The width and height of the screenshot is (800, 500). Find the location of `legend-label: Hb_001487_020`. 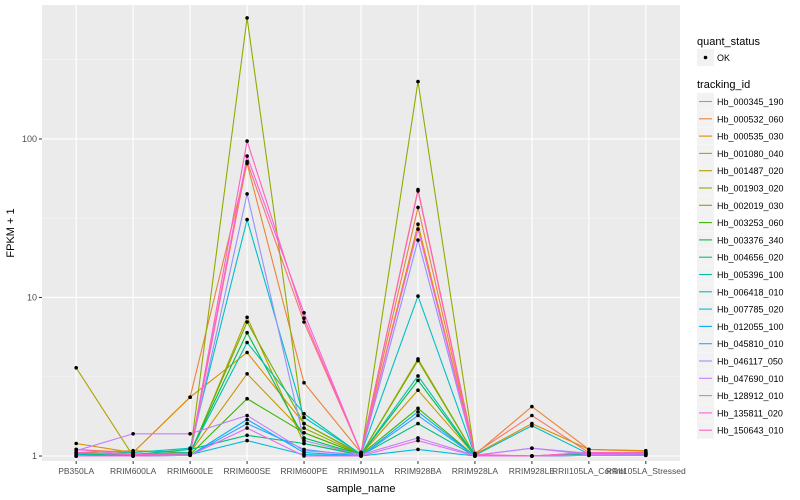

legend-label: Hb_001487_020 is located at coordinates (750, 171).